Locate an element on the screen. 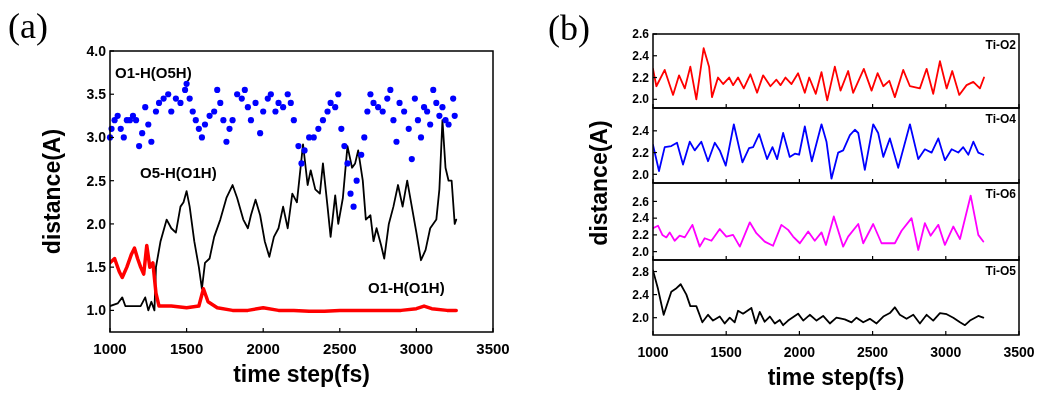 The height and width of the screenshot is (403, 1044). y-tick-label: 2.5 is located at coordinates (96, 180).